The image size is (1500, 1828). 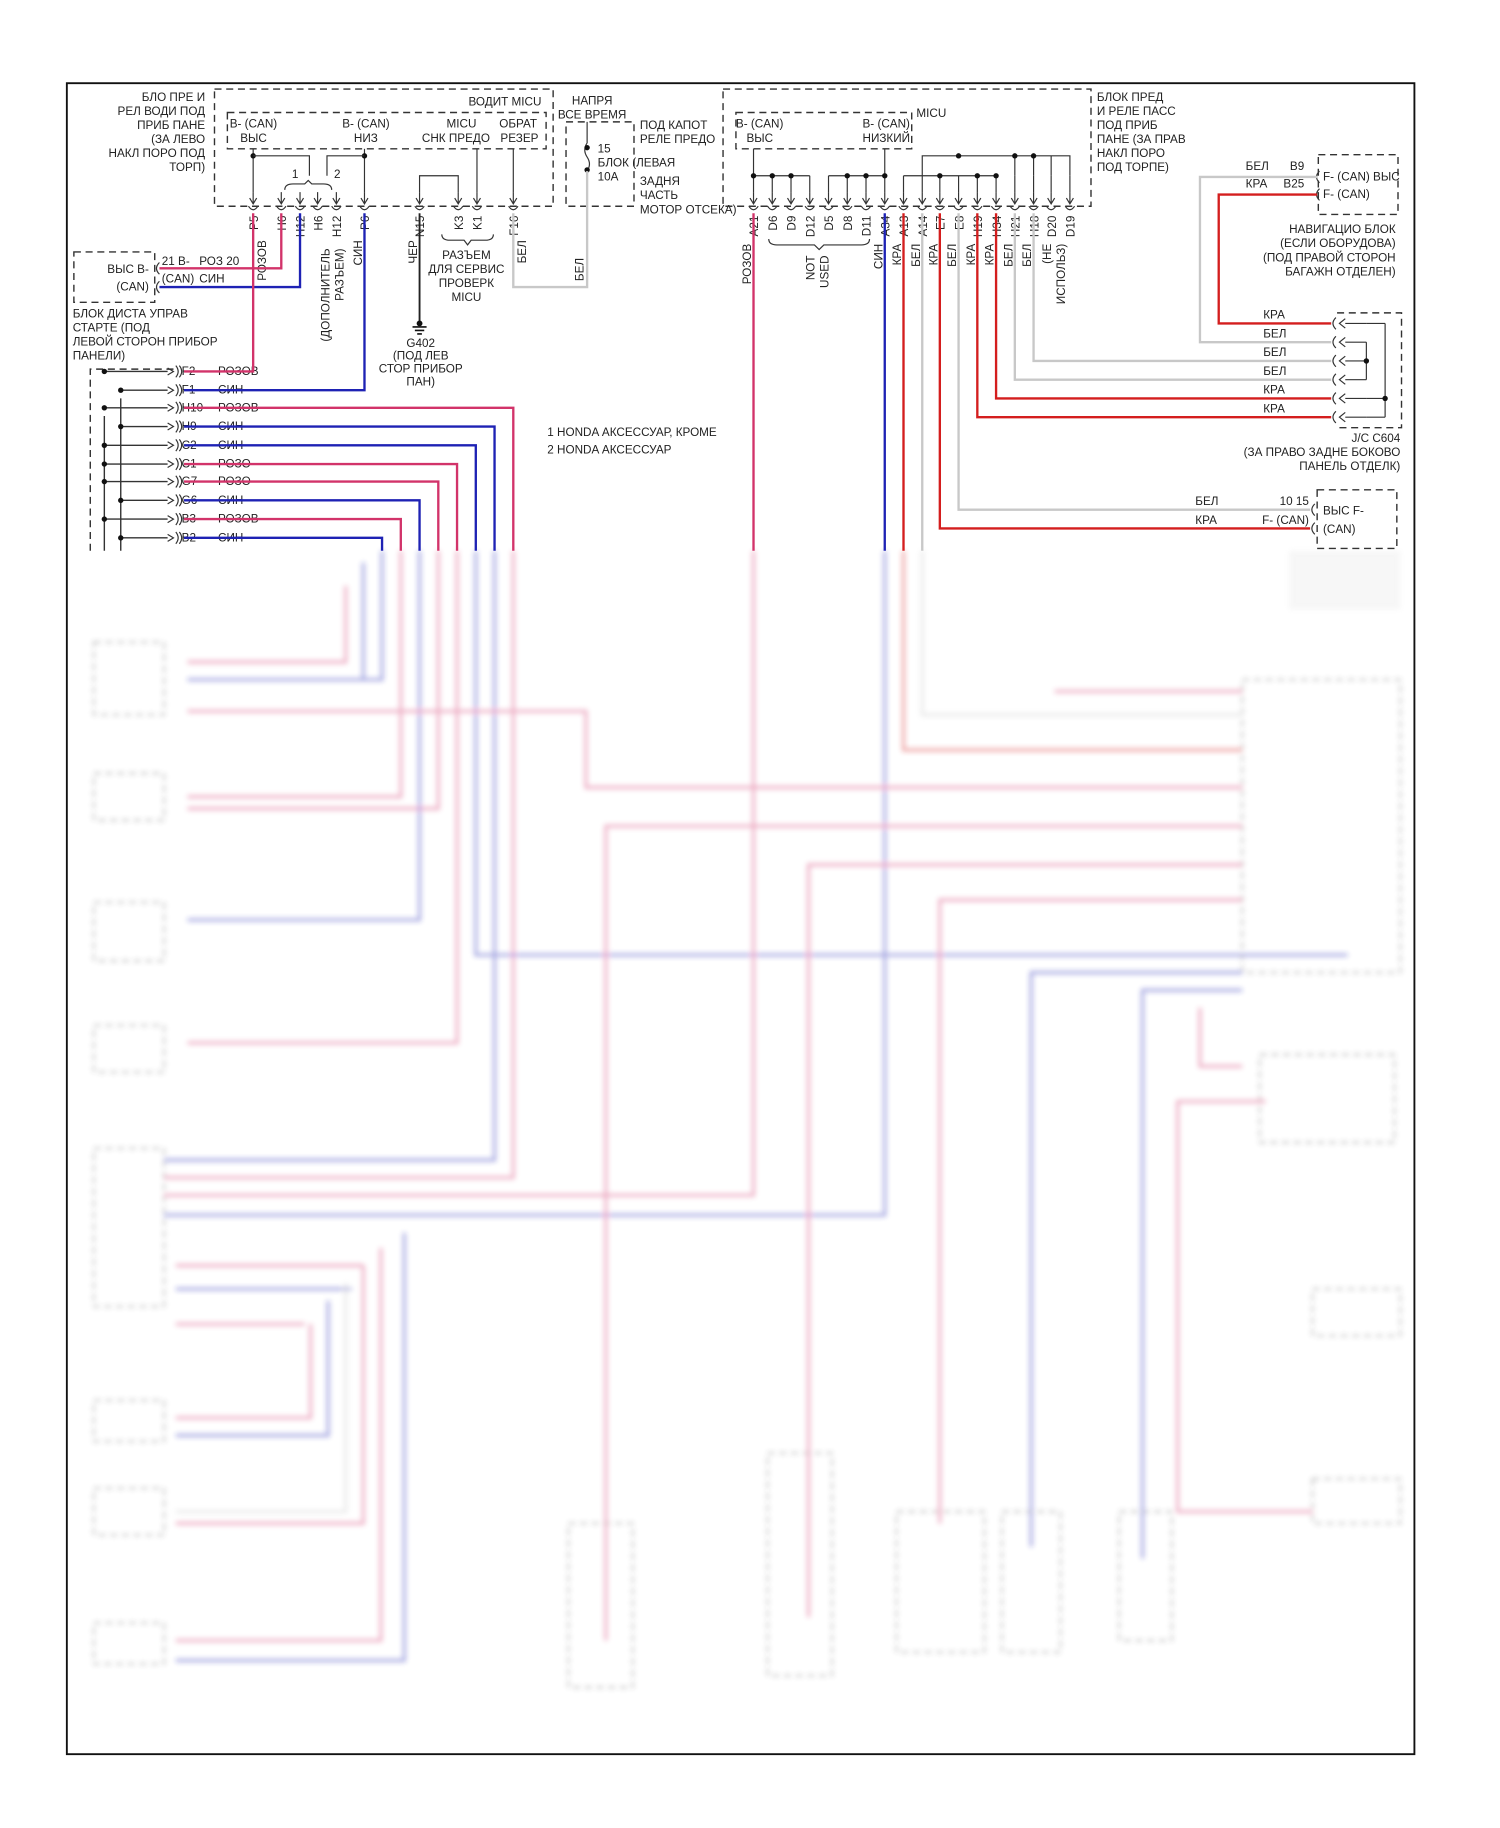 What do you see at coordinates (178, 139) in the screenshot?
I see `fuse-box-title: (ЗА ЛЕВО` at bounding box center [178, 139].